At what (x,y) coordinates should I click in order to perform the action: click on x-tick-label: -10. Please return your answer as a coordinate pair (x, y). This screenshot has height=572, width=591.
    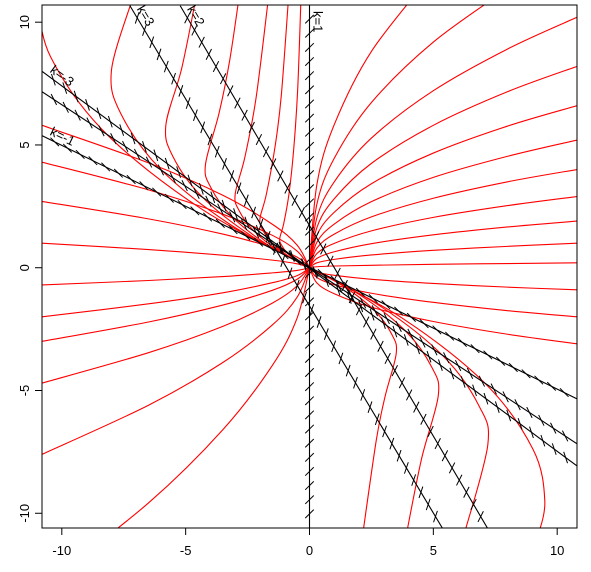
    Looking at the image, I should click on (61, 550).